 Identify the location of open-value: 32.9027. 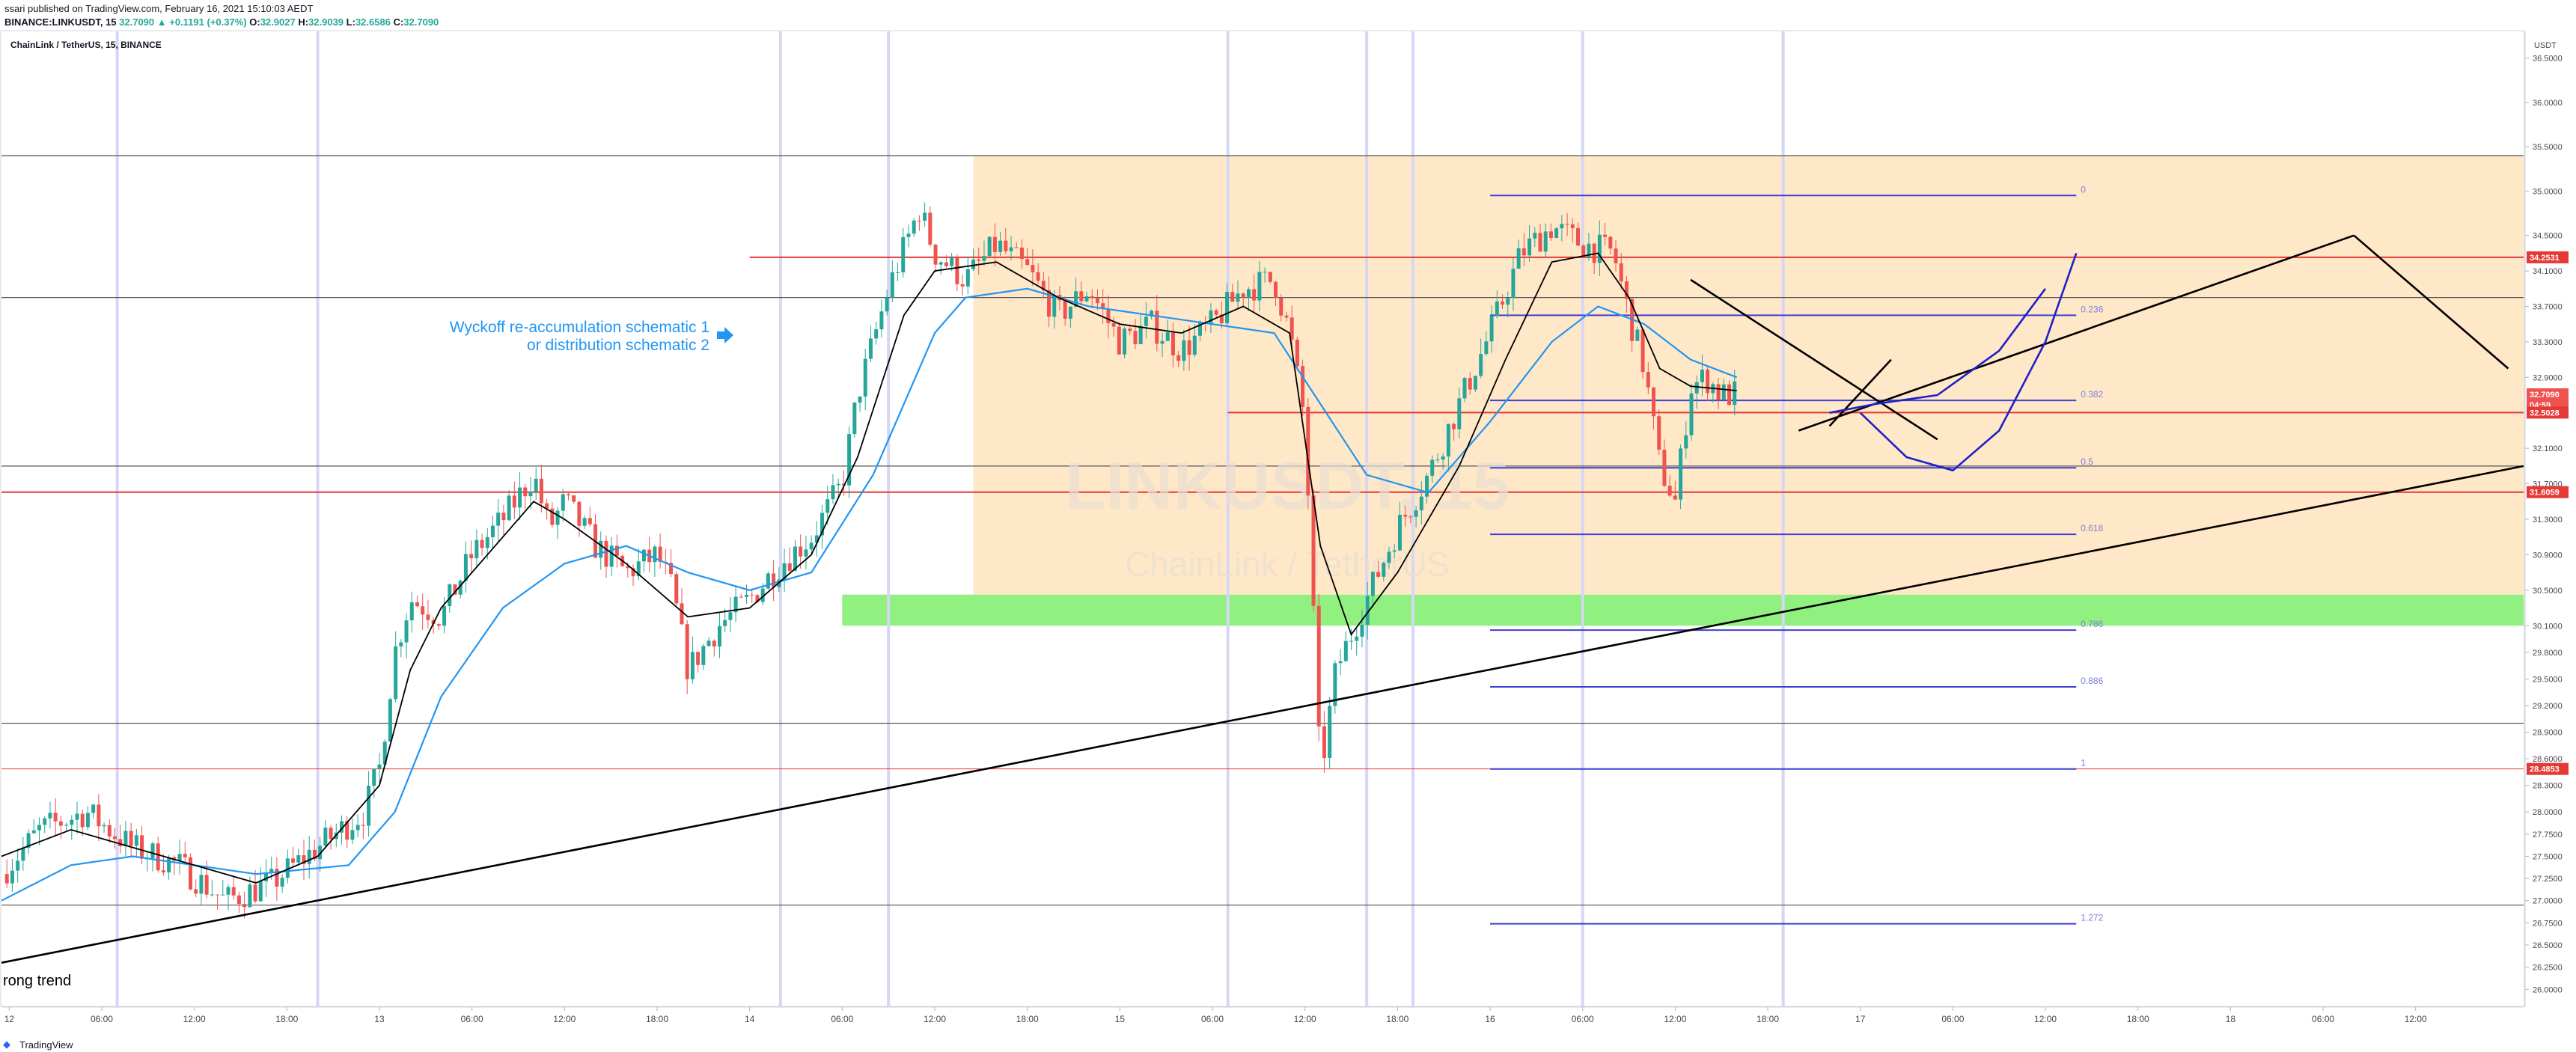
(278, 22).